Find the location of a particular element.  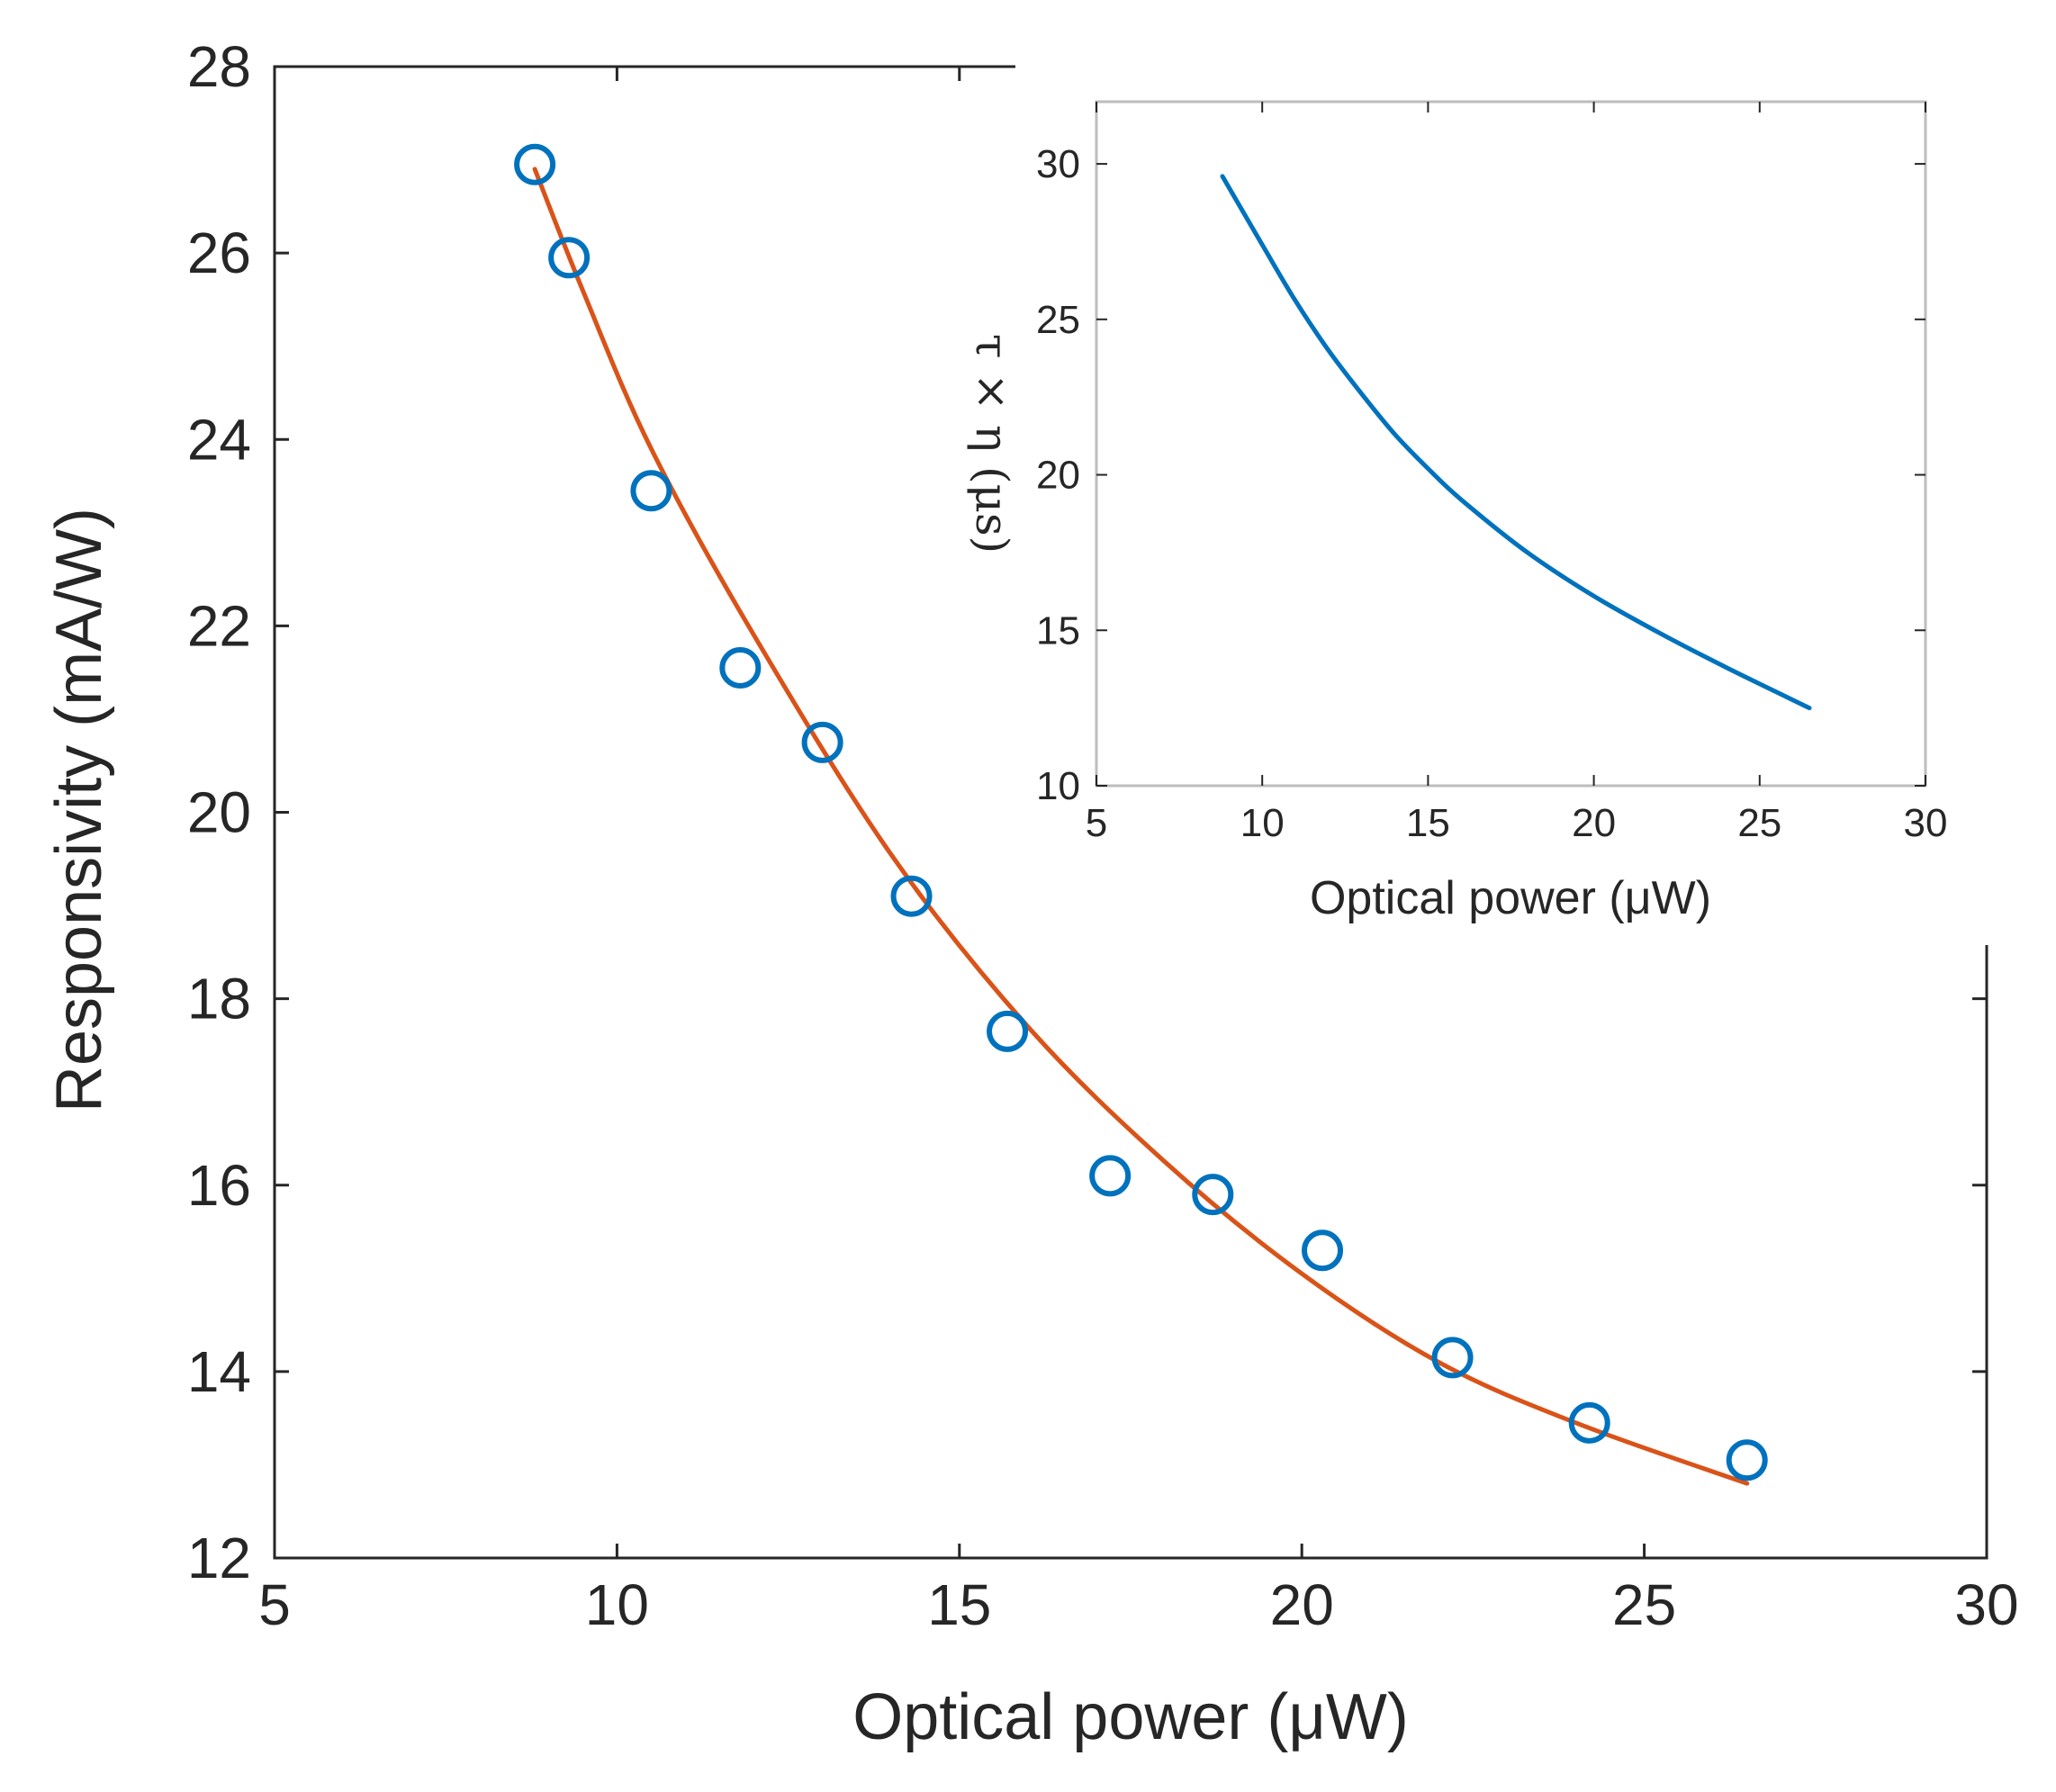

inset-y-tick-label: 30 is located at coordinates (1058, 164).